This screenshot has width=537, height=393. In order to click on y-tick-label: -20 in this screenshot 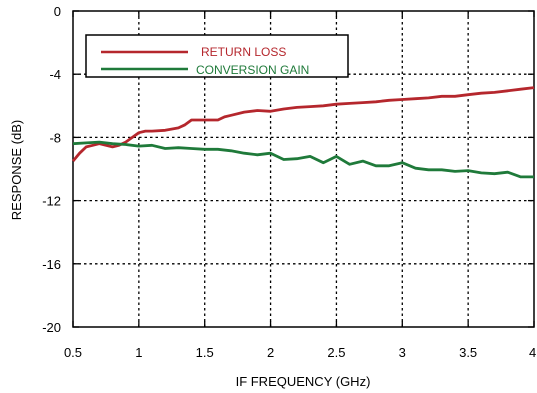, I will do `click(51, 327)`.